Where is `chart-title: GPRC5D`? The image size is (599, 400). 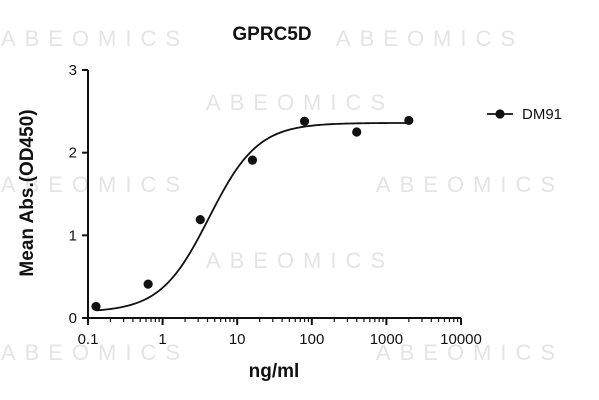 chart-title: GPRC5D is located at coordinates (271, 34).